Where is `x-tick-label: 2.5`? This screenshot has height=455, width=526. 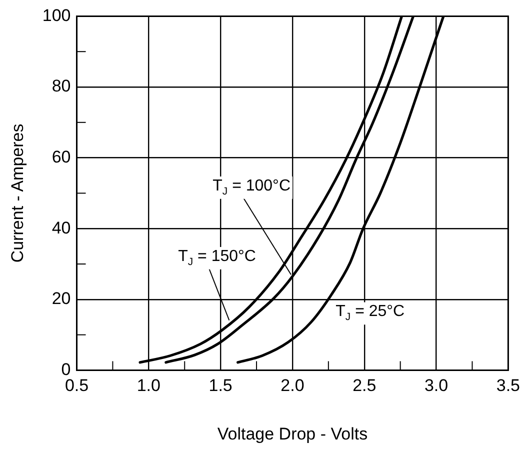 x-tick-label: 2.5 is located at coordinates (364, 386).